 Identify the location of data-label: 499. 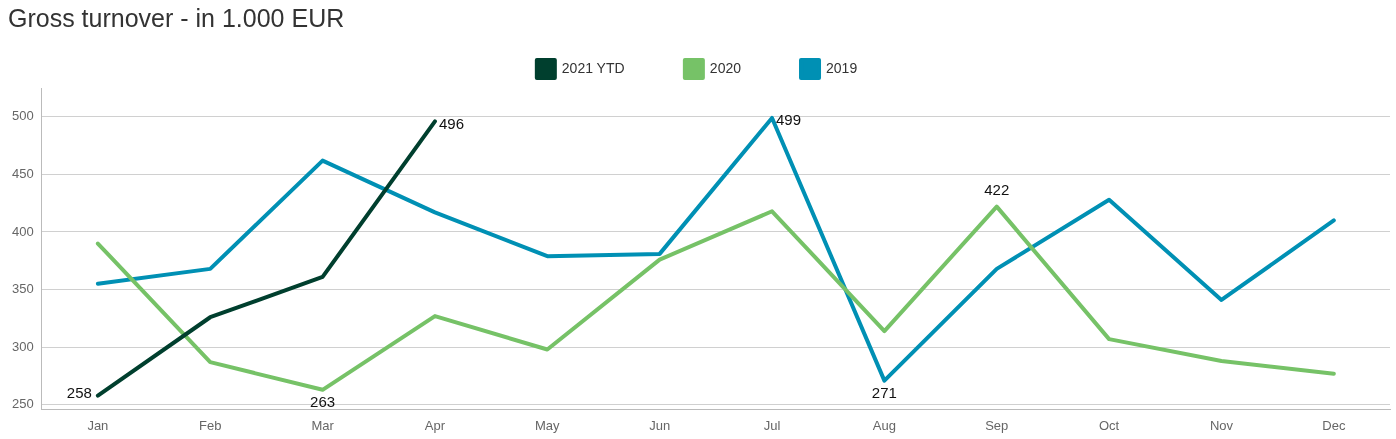
(789, 120).